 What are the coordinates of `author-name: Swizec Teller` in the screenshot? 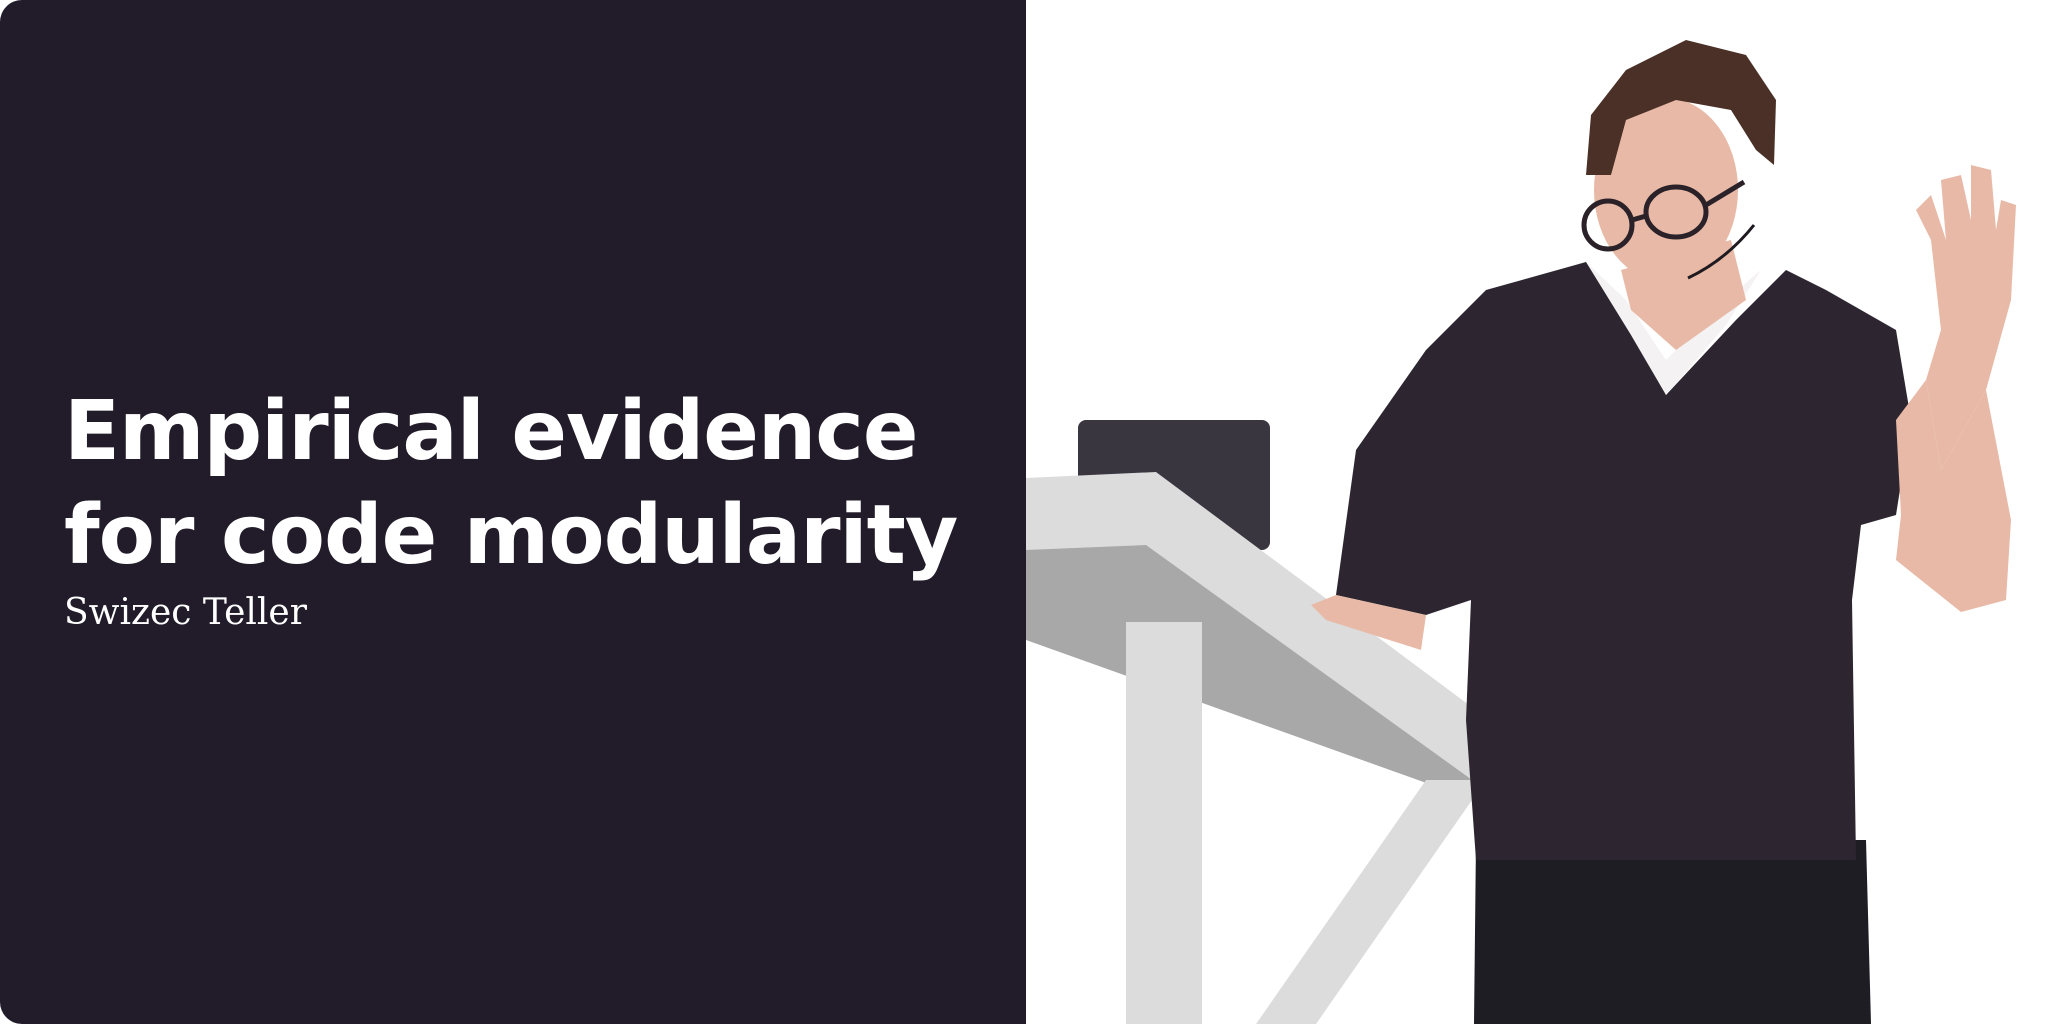 It's located at (185, 612).